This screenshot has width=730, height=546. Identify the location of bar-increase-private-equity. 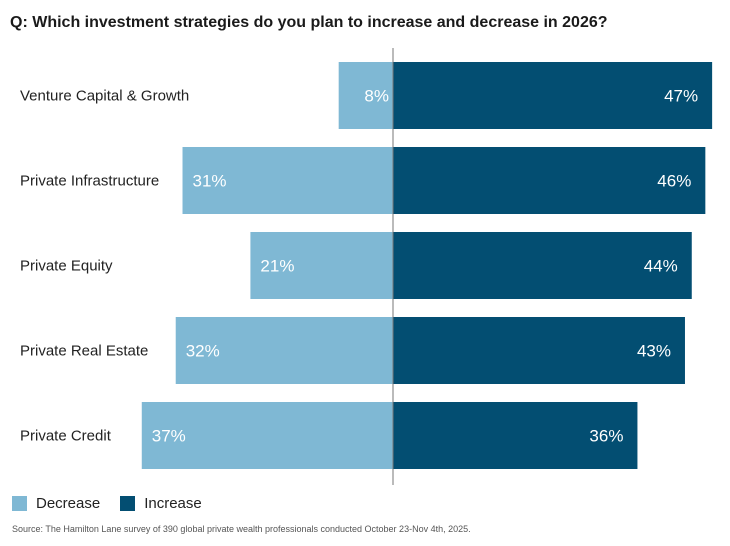
(542, 265).